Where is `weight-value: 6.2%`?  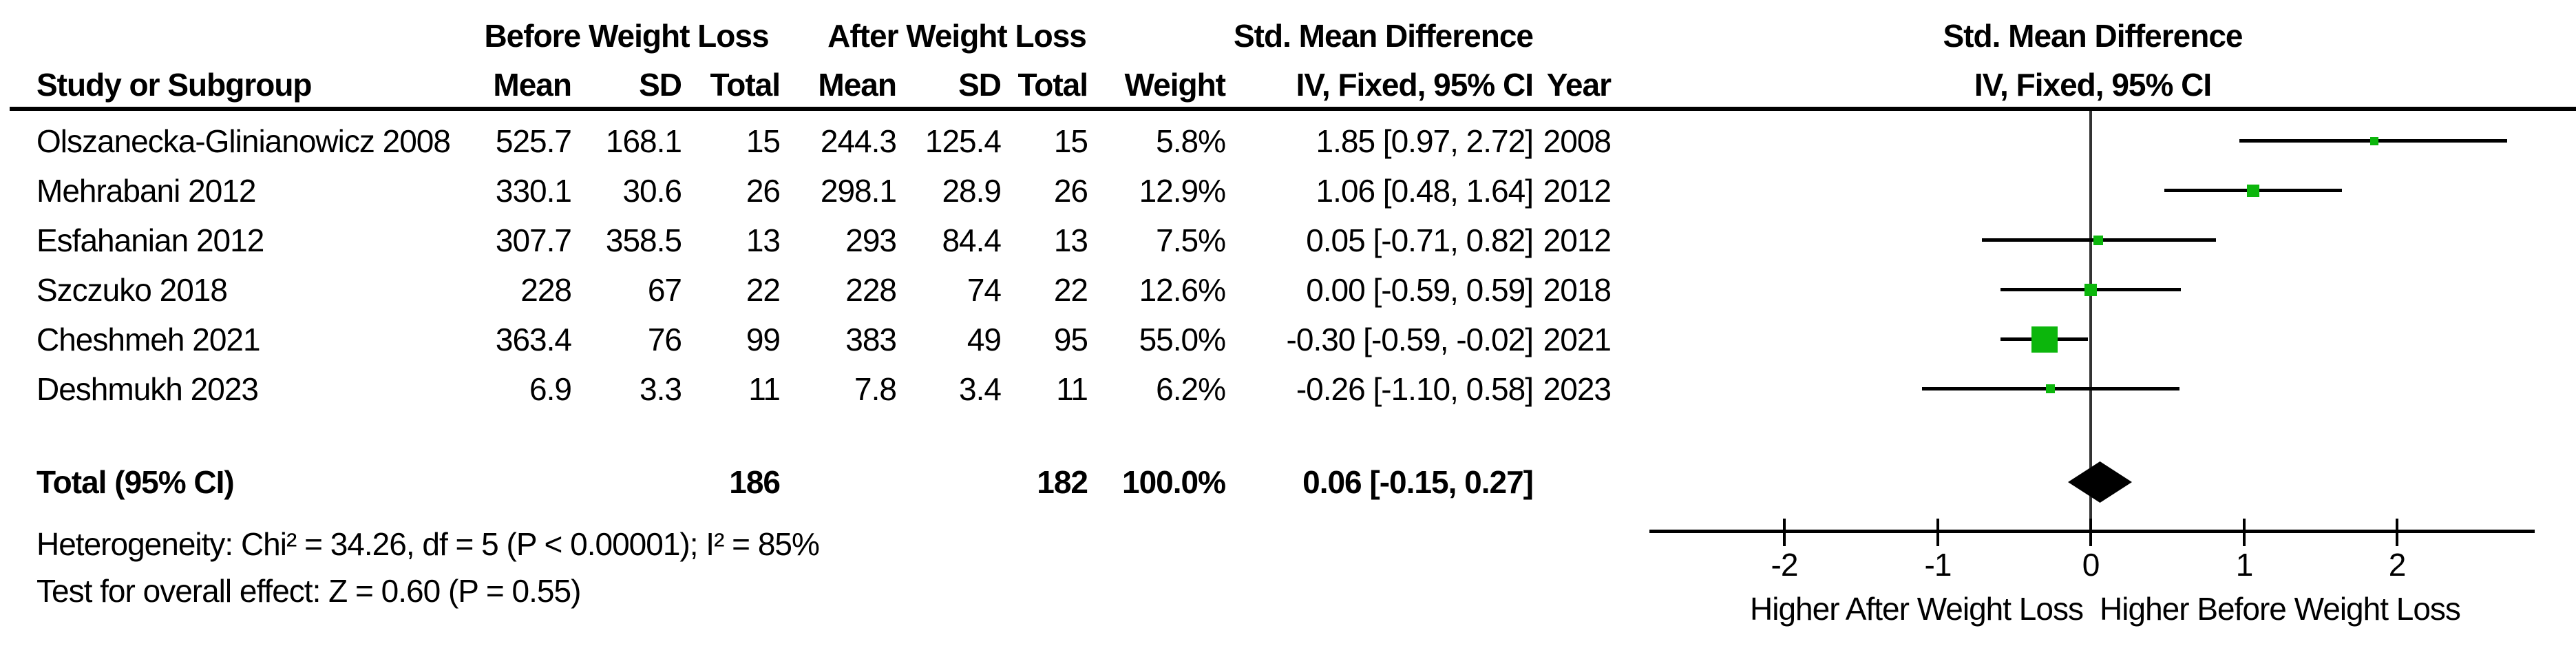 weight-value: 6.2% is located at coordinates (1191, 389).